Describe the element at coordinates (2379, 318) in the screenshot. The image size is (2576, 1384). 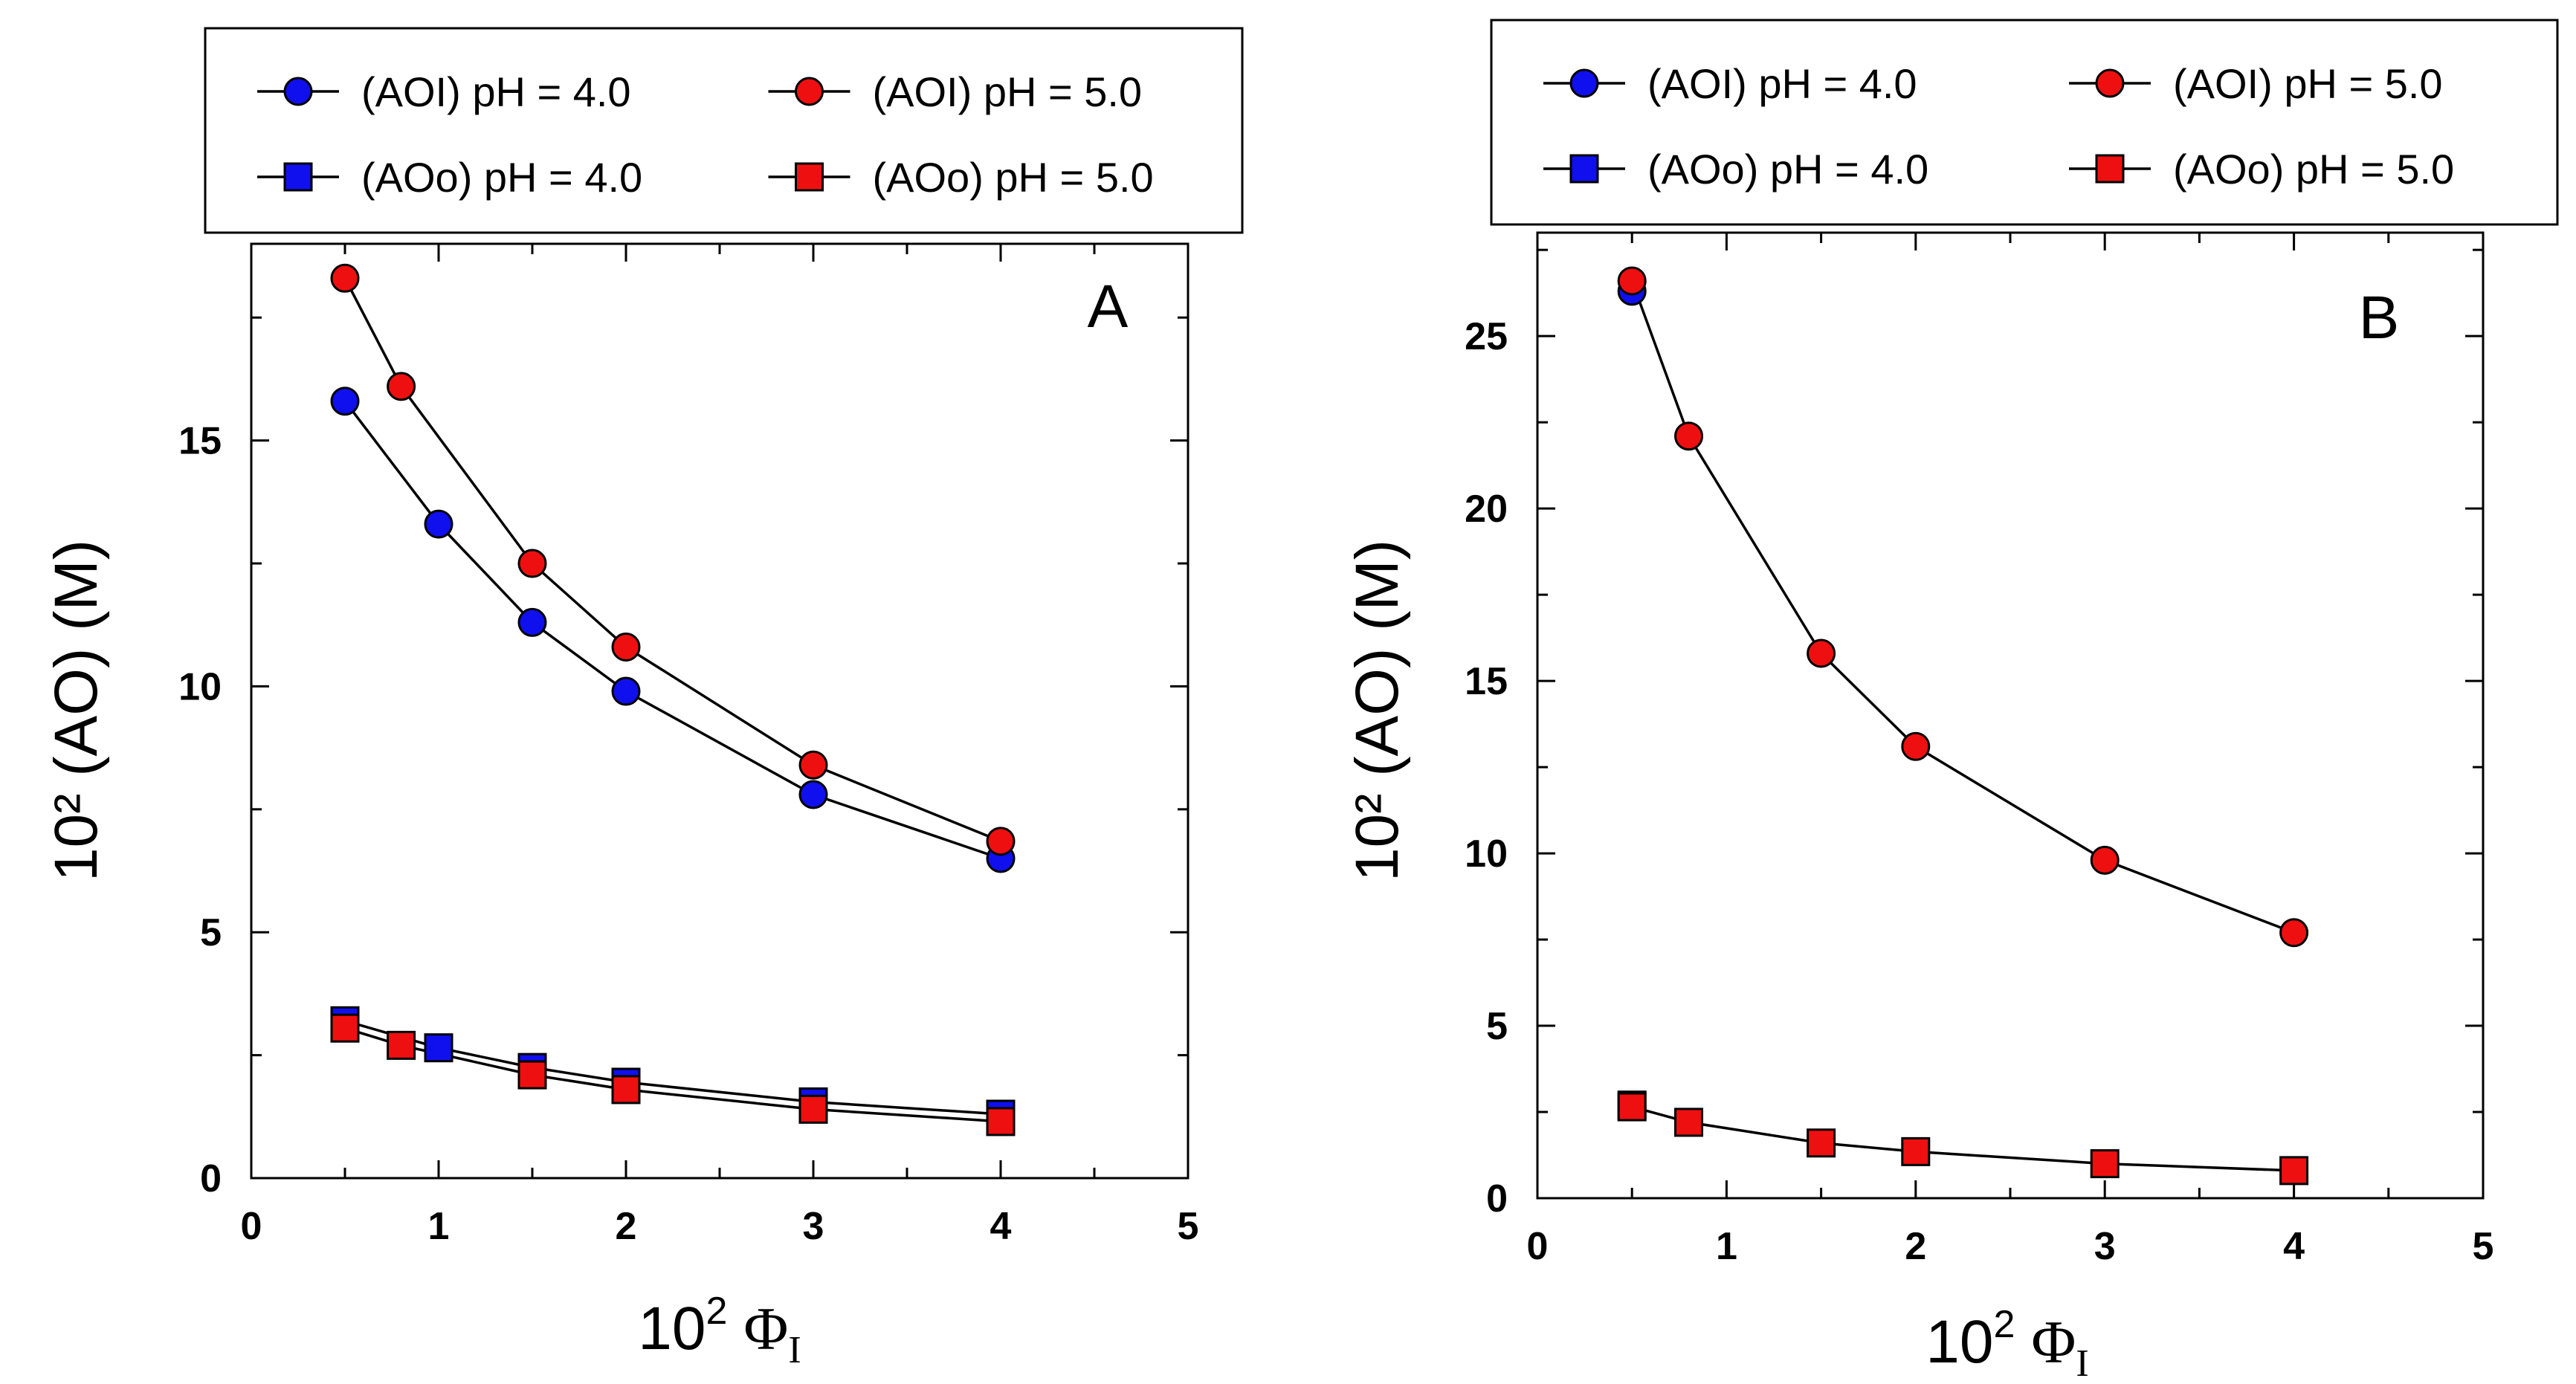
I see `panel-letter: B` at that location.